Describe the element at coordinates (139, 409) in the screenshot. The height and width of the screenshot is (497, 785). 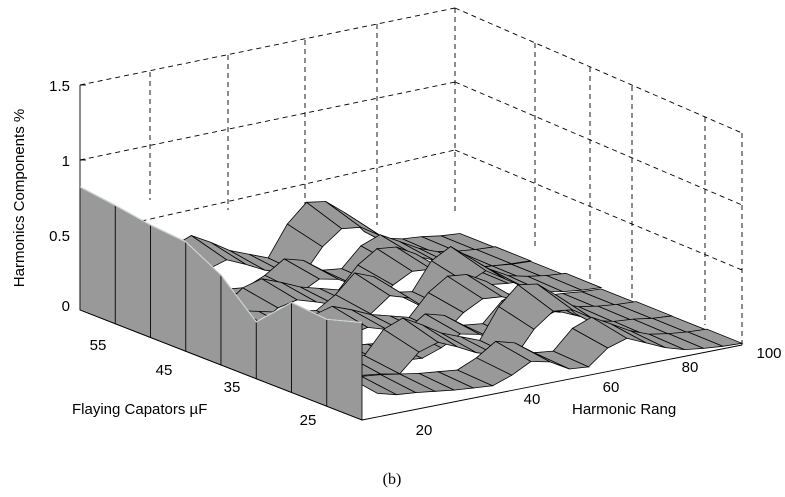
I see `y-axis-label: Flaying Capators µF` at that location.